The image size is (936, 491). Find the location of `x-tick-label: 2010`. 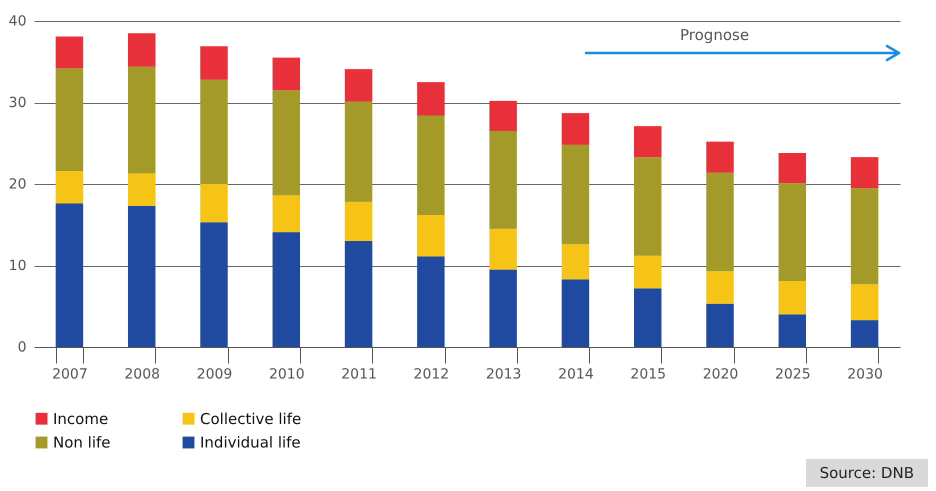

x-tick-label: 2010 is located at coordinates (286, 374).